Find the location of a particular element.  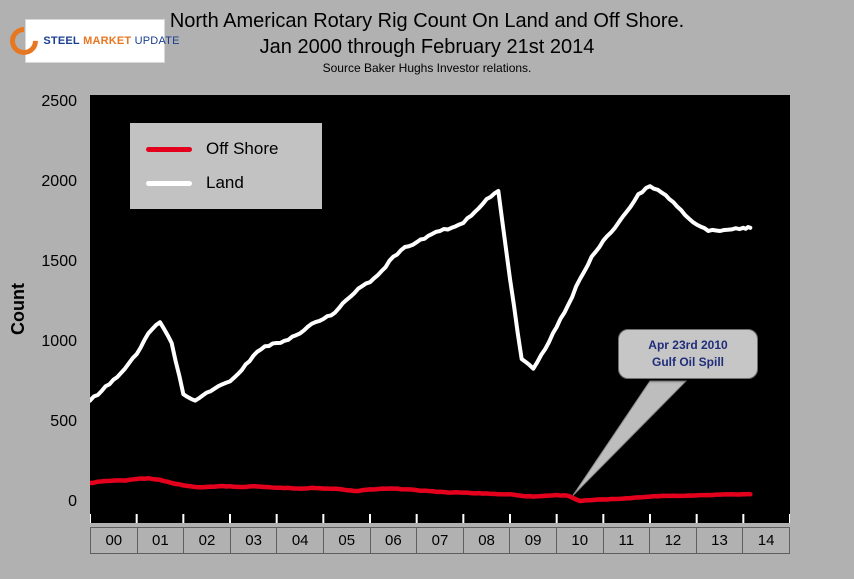

y-tick-label: 0 is located at coordinates (72, 501).